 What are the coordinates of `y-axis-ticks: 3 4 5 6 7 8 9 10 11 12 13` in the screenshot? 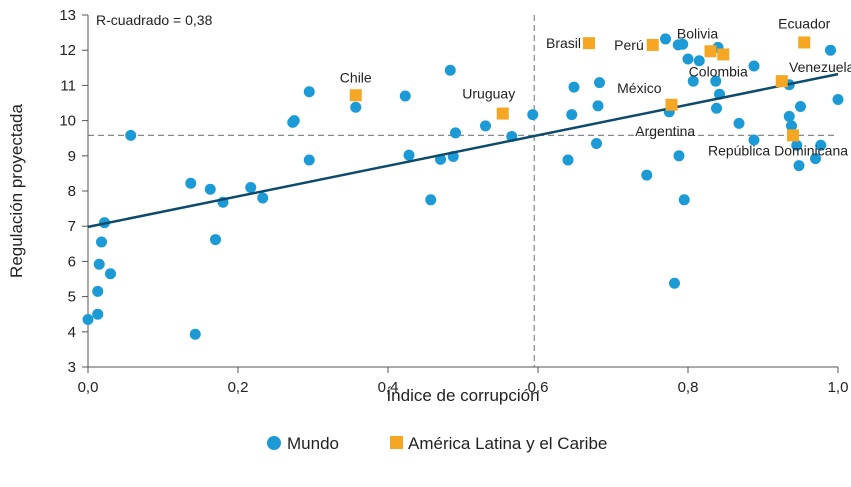 It's located at (73, 191).